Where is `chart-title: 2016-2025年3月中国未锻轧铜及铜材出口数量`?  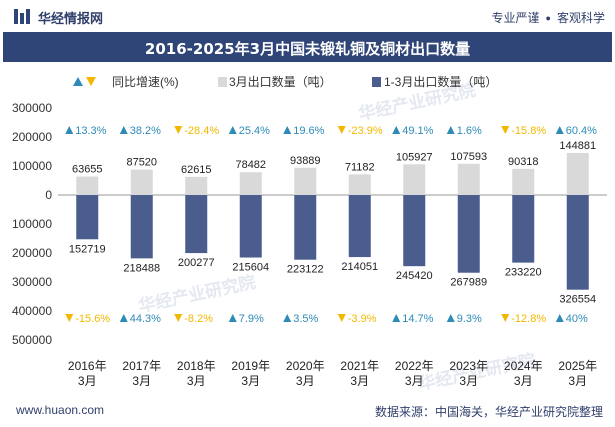
chart-title: 2016-2025年3月中国未锻轧铜及铜材出口数量 is located at coordinates (307, 49).